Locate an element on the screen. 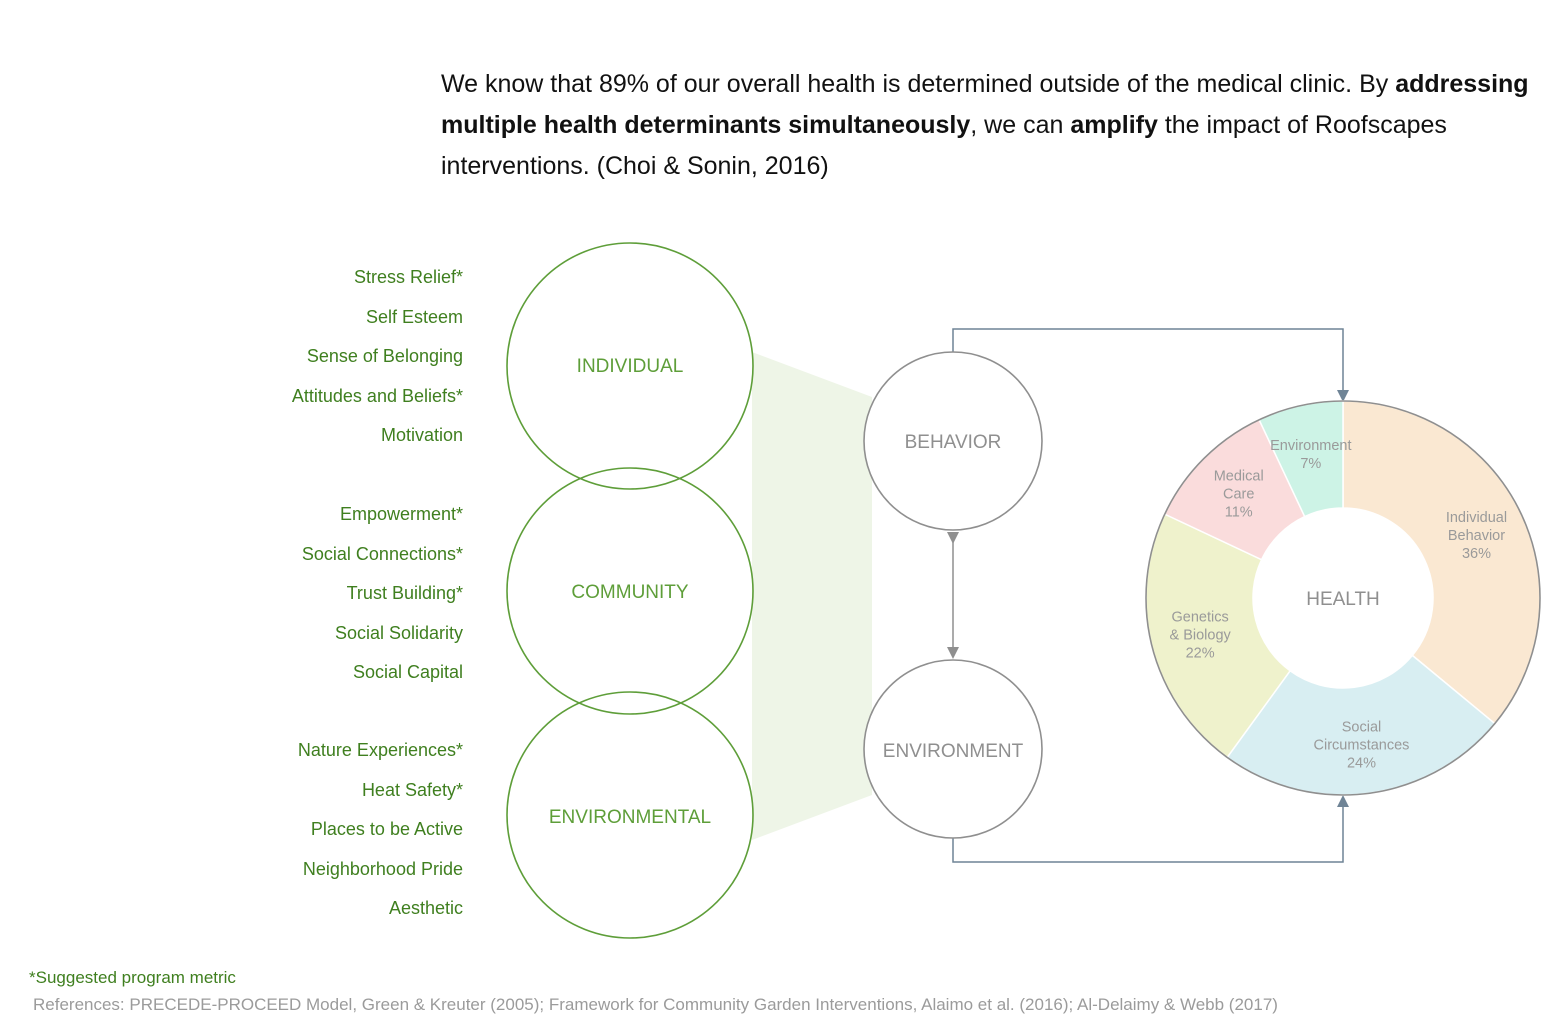  environmental-circle-label: ENVIRONMENTAL is located at coordinates (630, 817).